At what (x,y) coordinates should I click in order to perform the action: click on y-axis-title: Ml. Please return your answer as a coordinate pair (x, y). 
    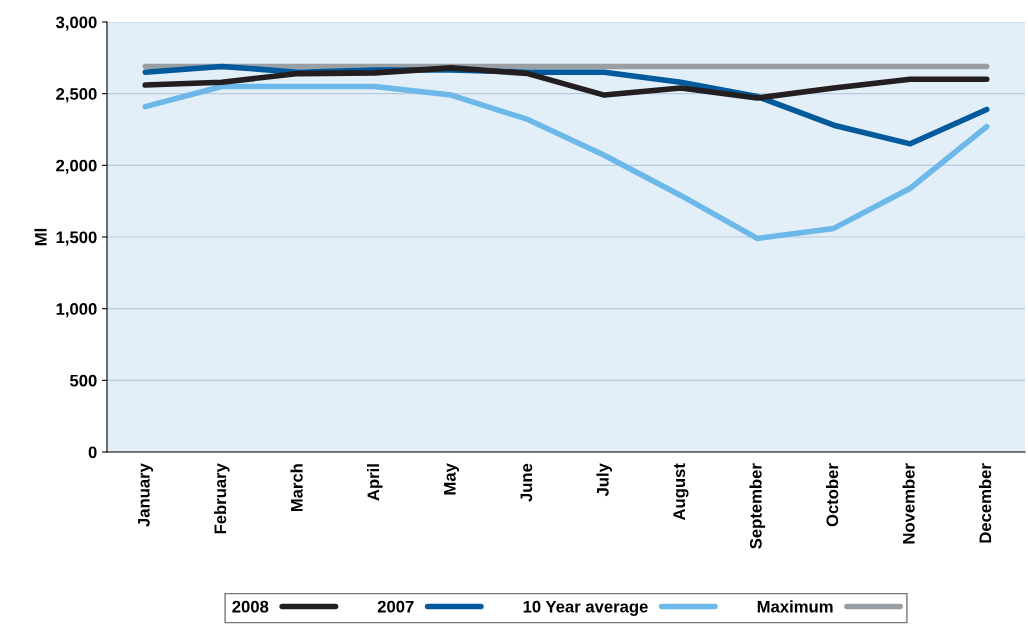
    Looking at the image, I should click on (40, 237).